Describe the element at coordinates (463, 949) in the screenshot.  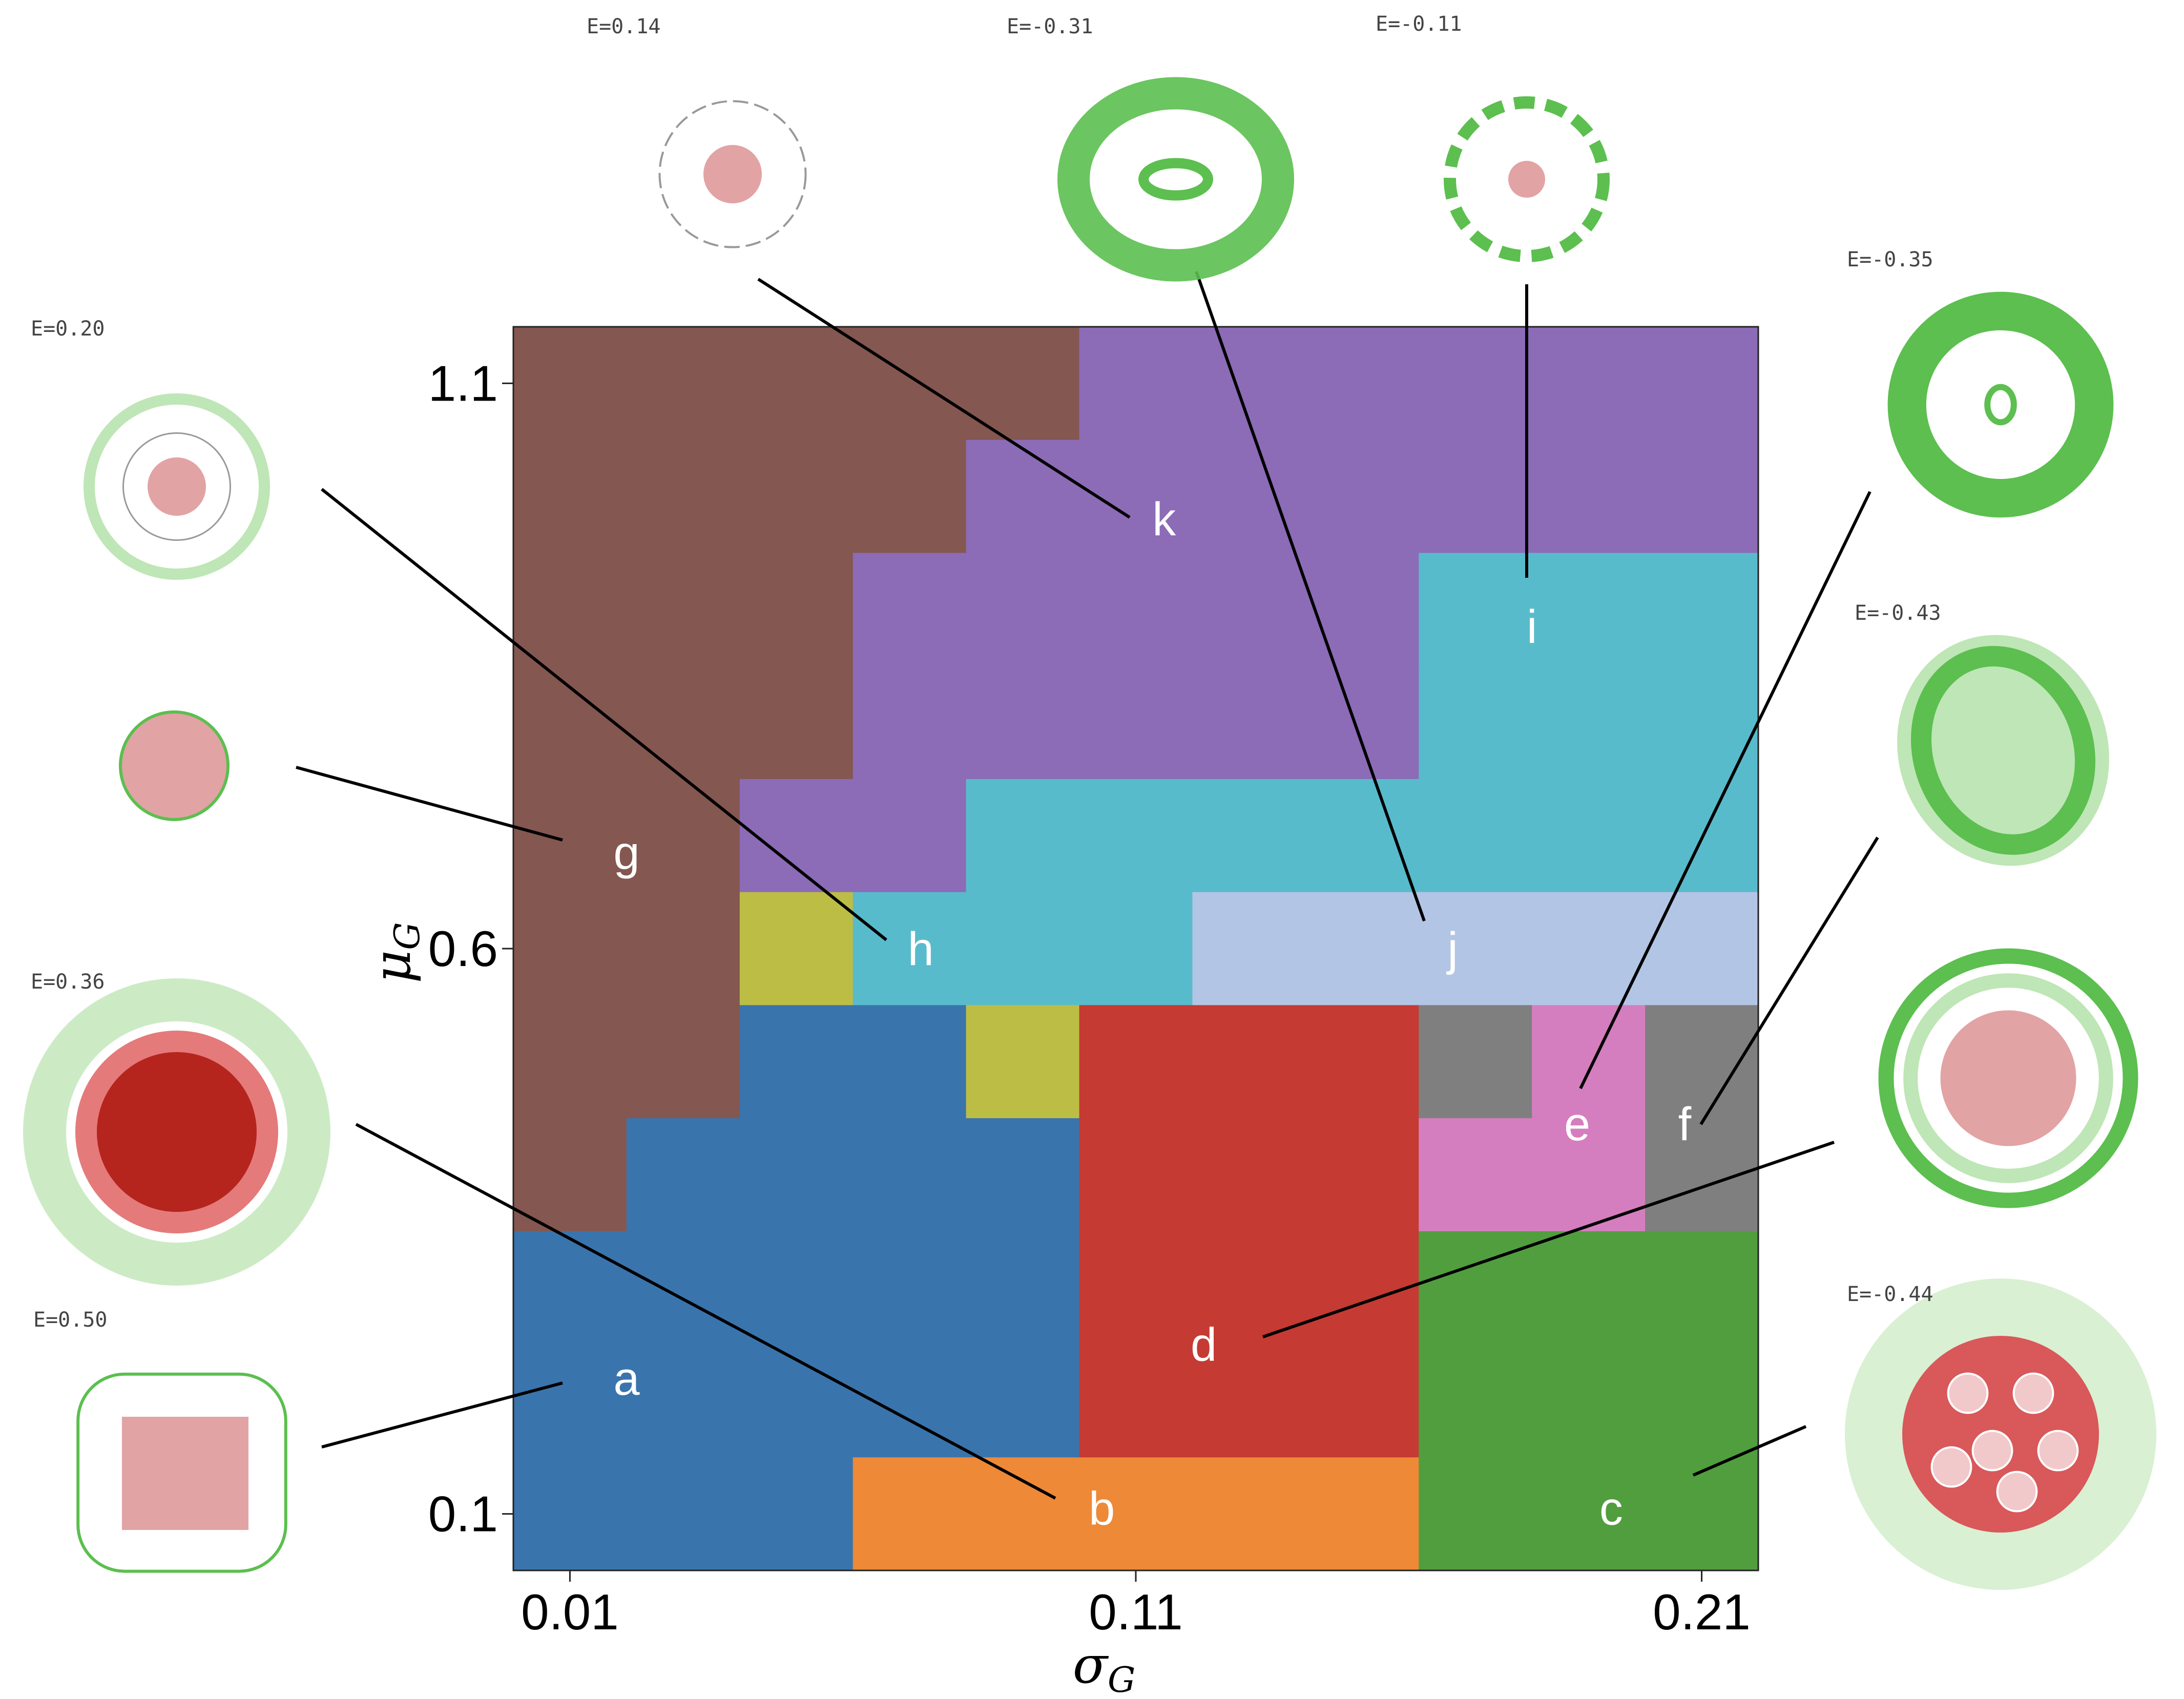
I see `y-tick-label: 0.6` at that location.